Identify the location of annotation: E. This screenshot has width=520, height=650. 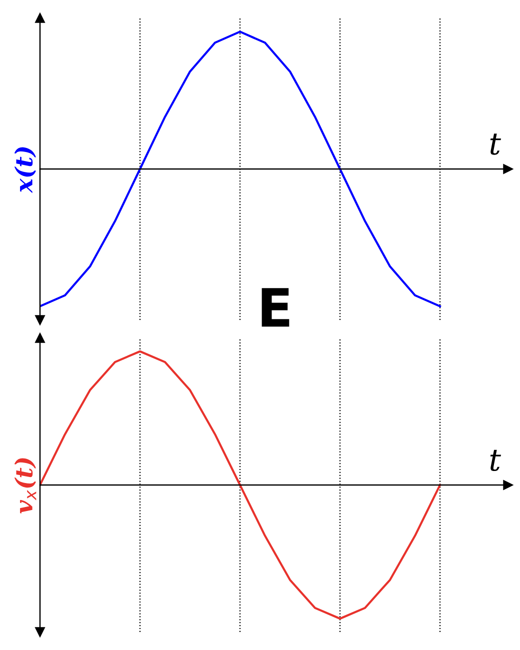
(276, 307).